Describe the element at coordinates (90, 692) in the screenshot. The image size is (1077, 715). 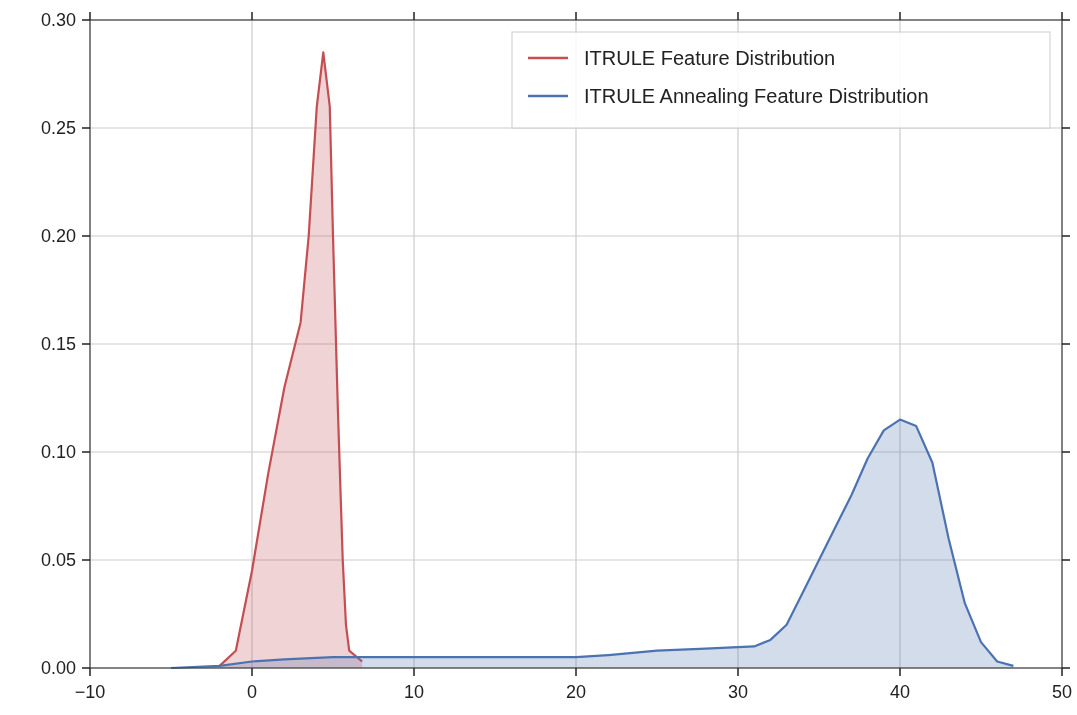
I see `x-tick-label: −10` at that location.